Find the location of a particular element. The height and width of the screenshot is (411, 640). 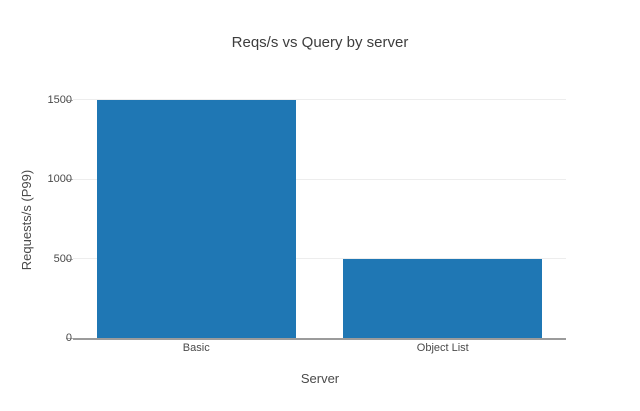

y-tick-label: 500 is located at coordinates (62, 258).